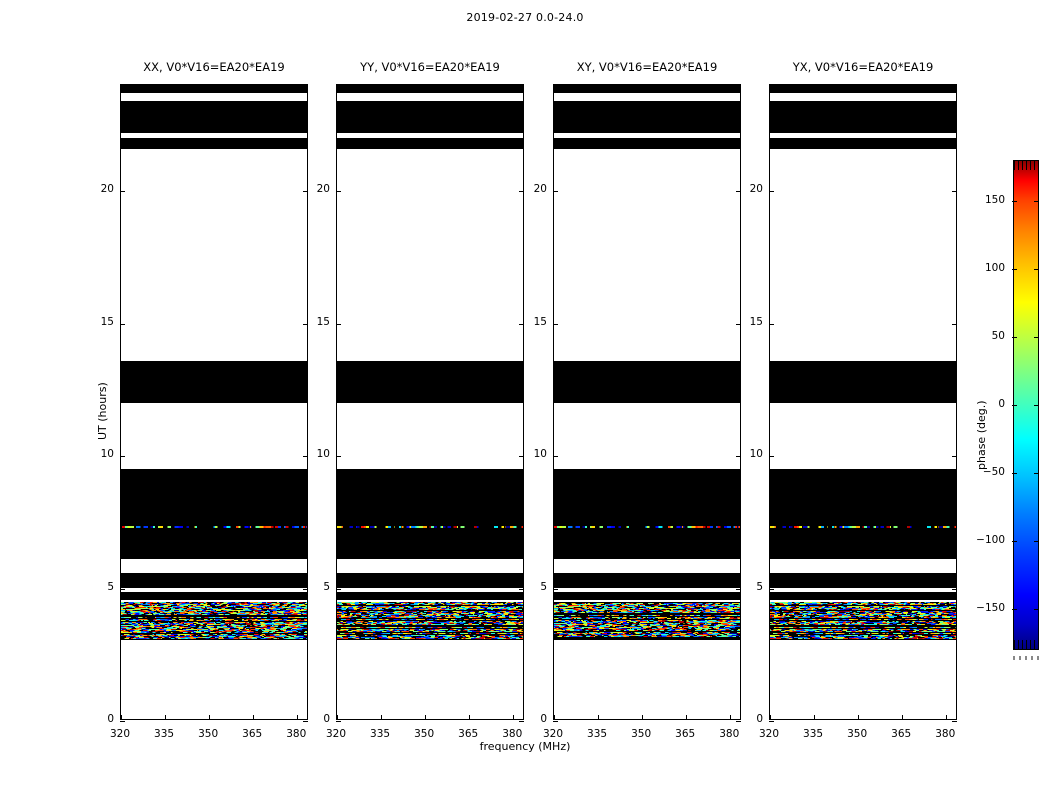 This screenshot has width=1050, height=800. What do you see at coordinates (1026, 658) in the screenshot?
I see `colorbar-extend-marker` at bounding box center [1026, 658].